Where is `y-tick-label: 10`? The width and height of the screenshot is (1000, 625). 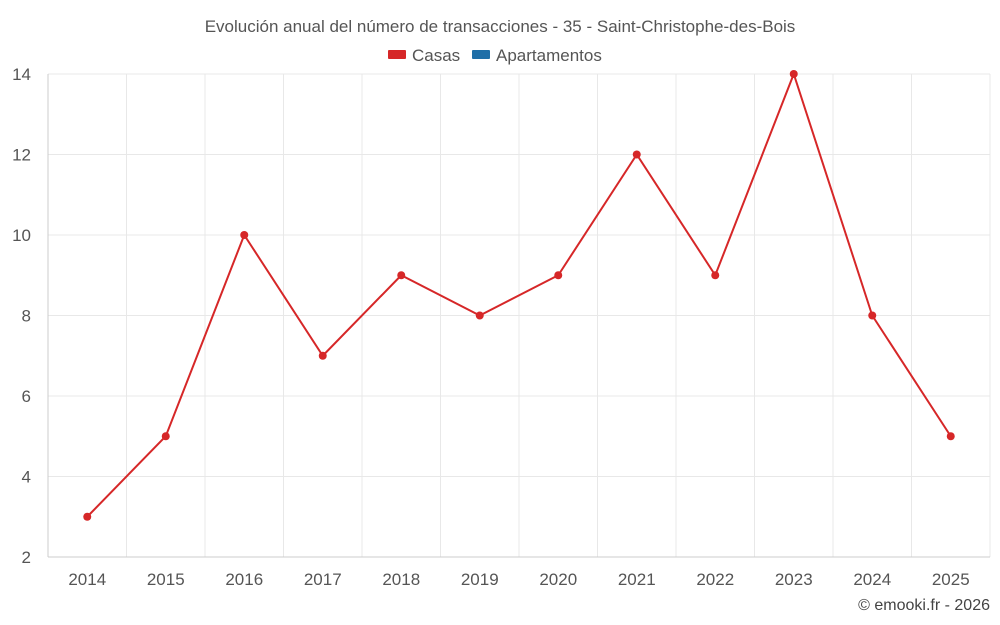
y-tick-label: 10 is located at coordinates (21, 235).